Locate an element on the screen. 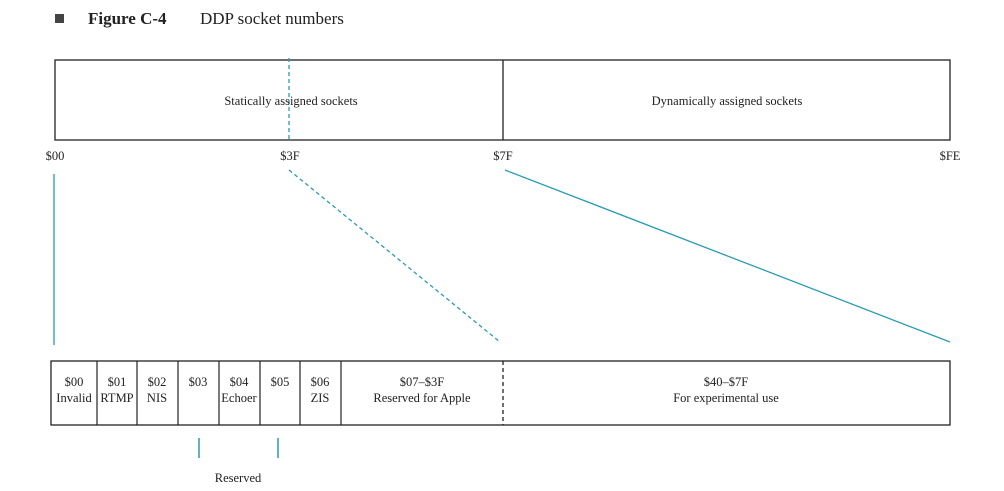 This screenshot has width=1004, height=491. cell-num: $05 is located at coordinates (280, 382).